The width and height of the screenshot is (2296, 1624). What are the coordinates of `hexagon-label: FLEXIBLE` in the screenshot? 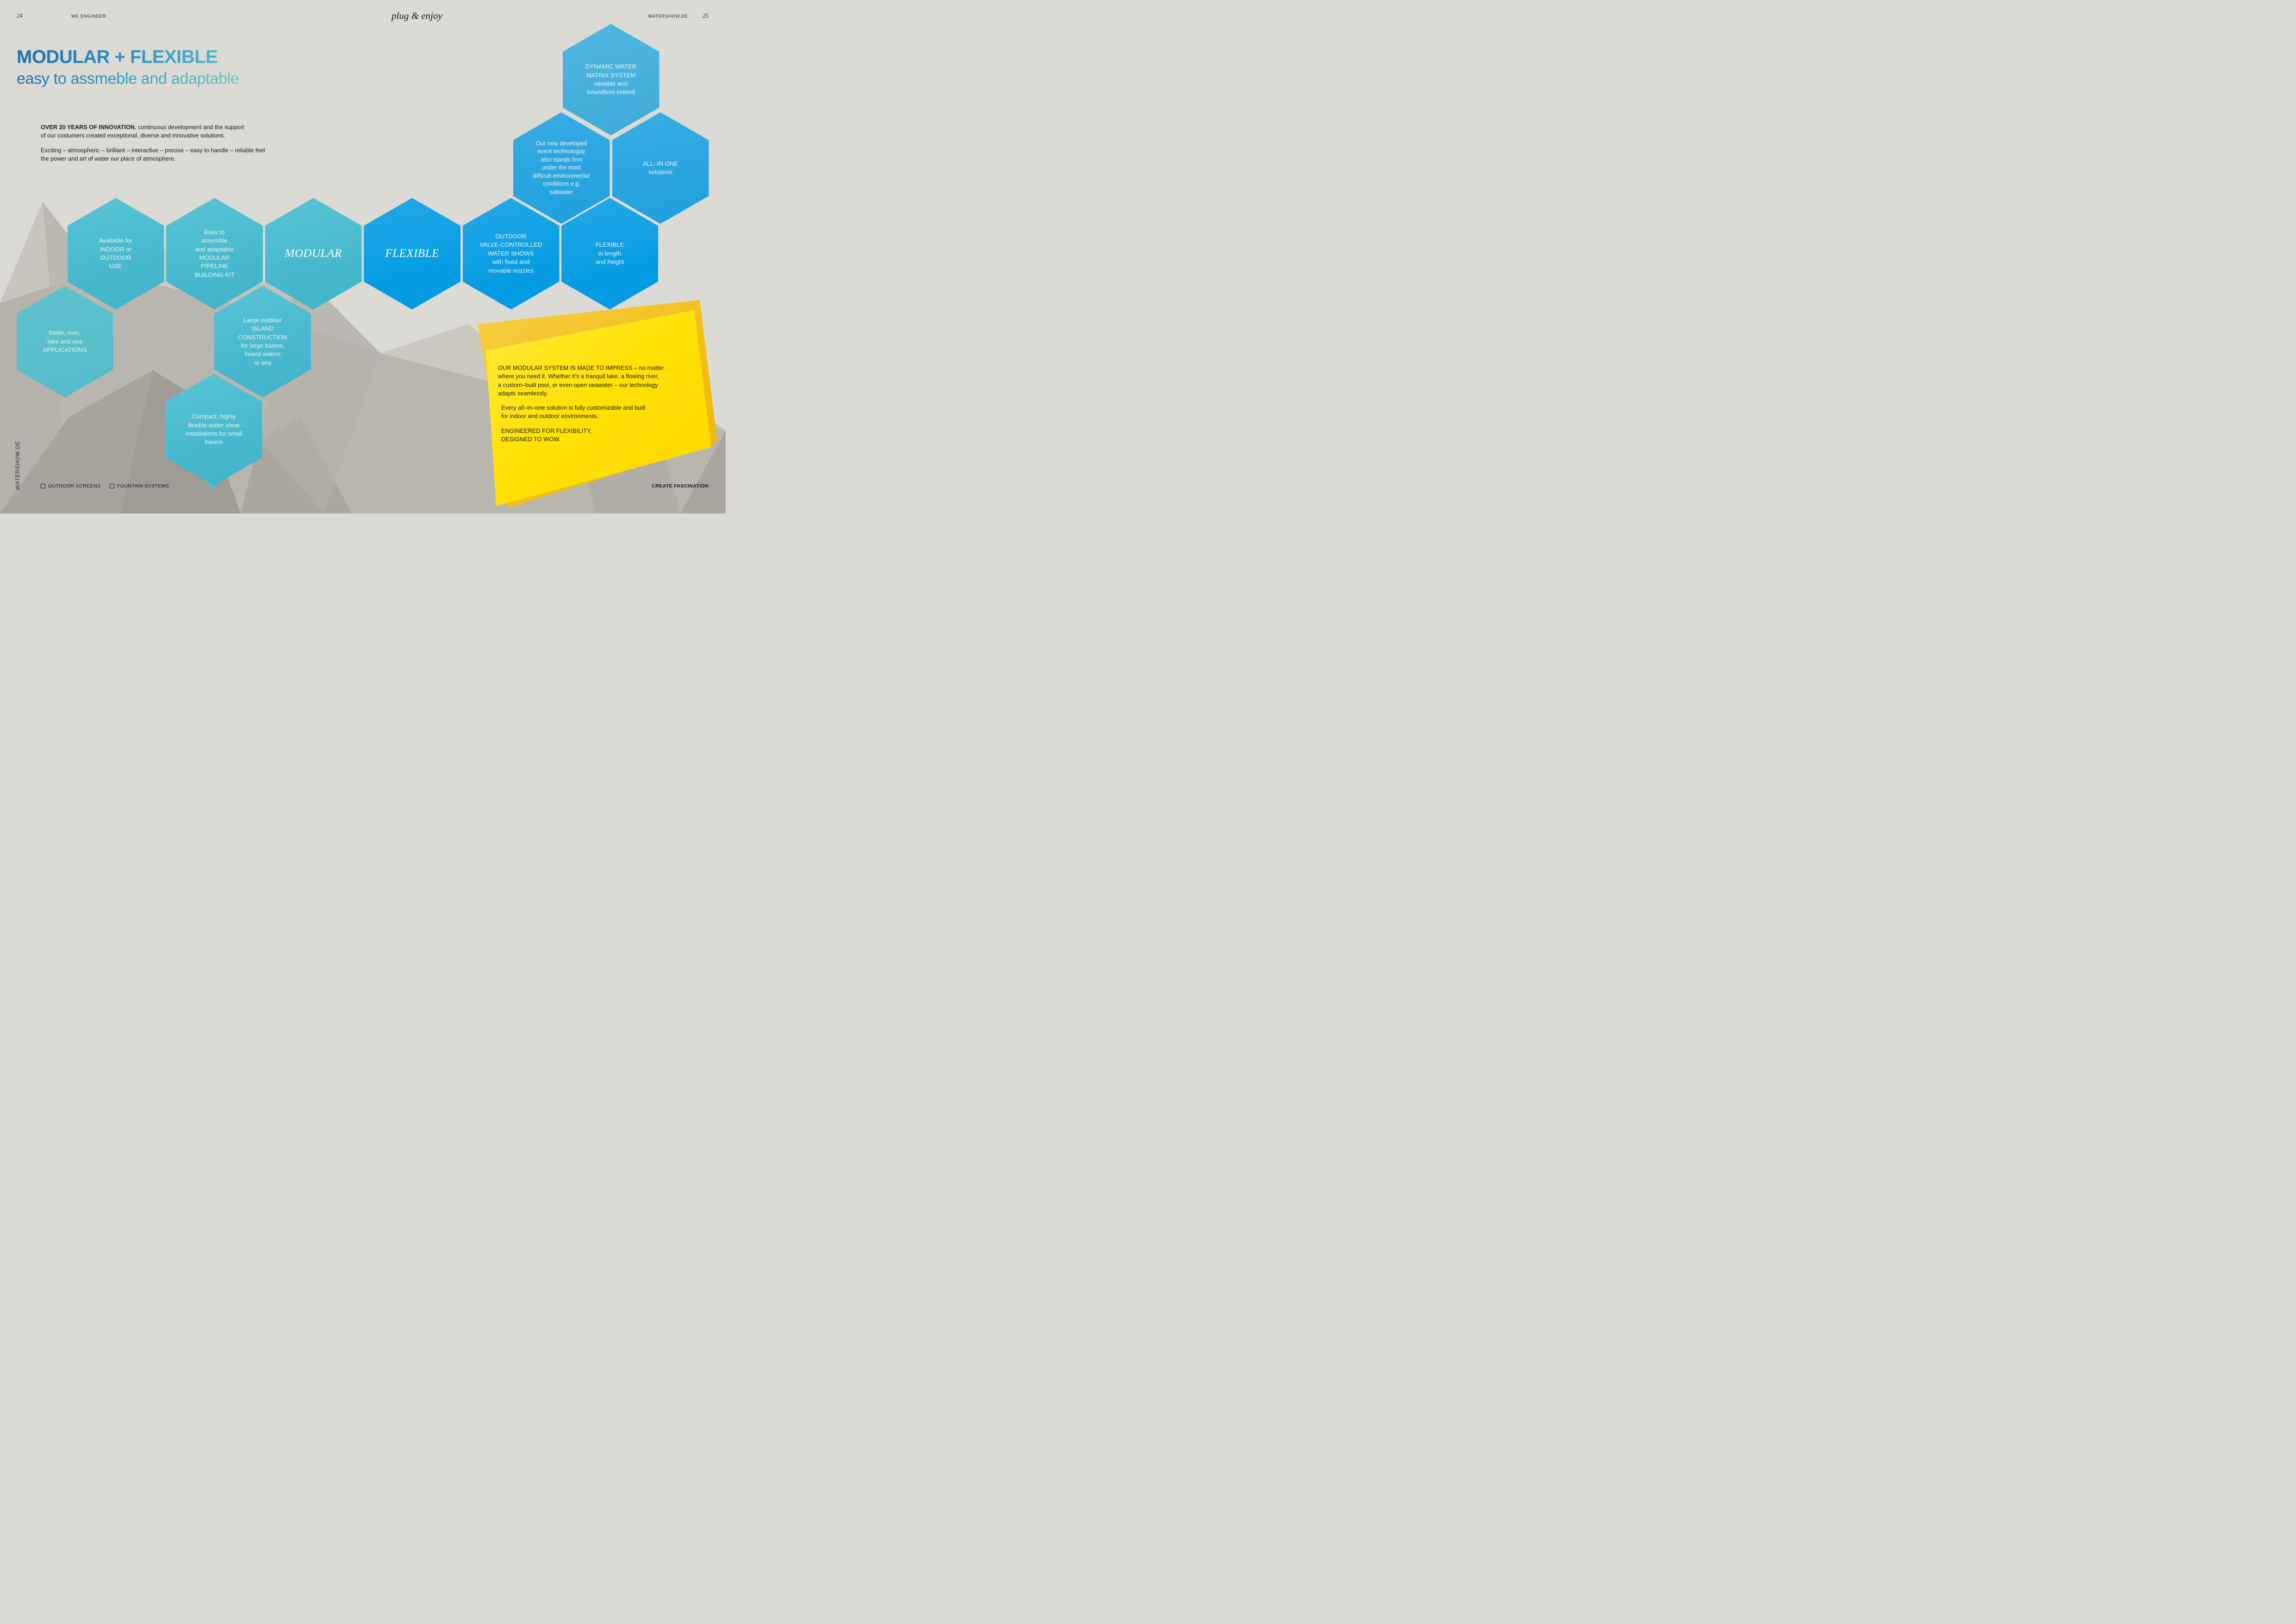 It's located at (412, 253).